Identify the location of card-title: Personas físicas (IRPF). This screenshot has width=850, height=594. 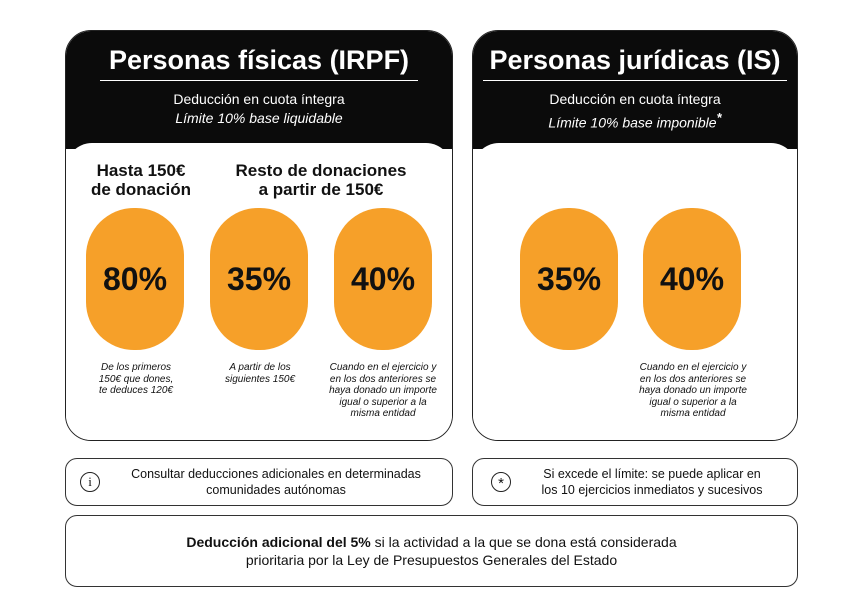
(259, 60).